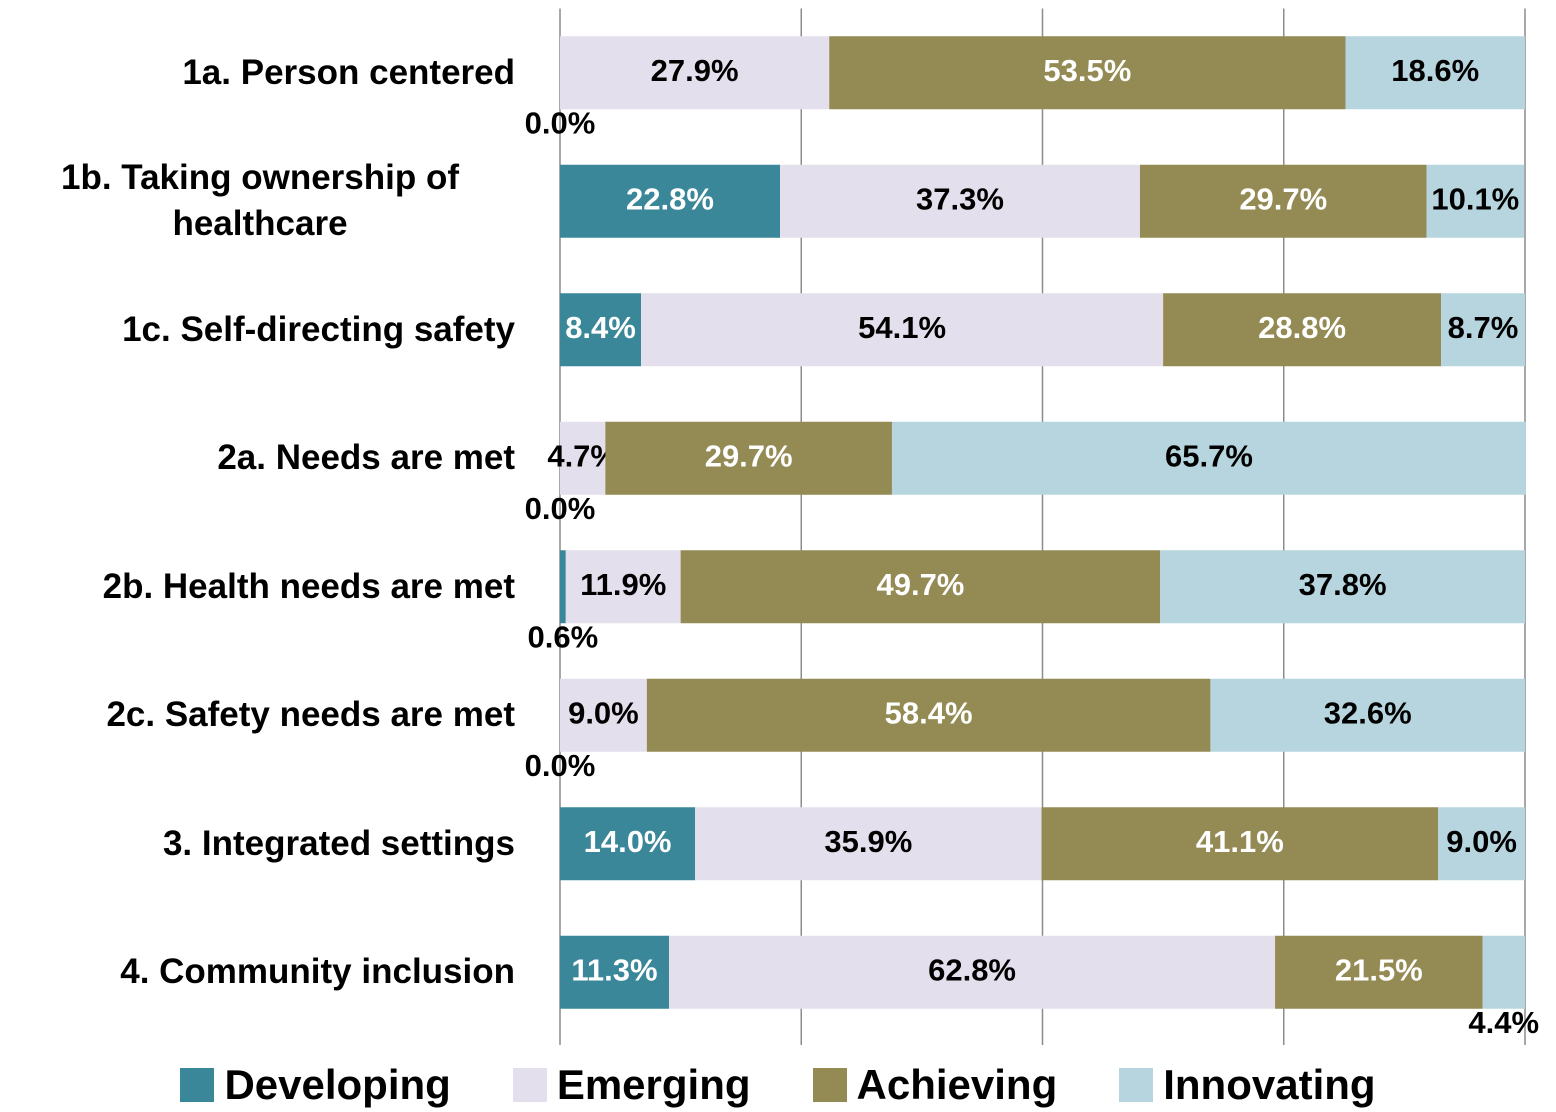  What do you see at coordinates (1475, 198) in the screenshot?
I see `data-label: 10.1%` at bounding box center [1475, 198].